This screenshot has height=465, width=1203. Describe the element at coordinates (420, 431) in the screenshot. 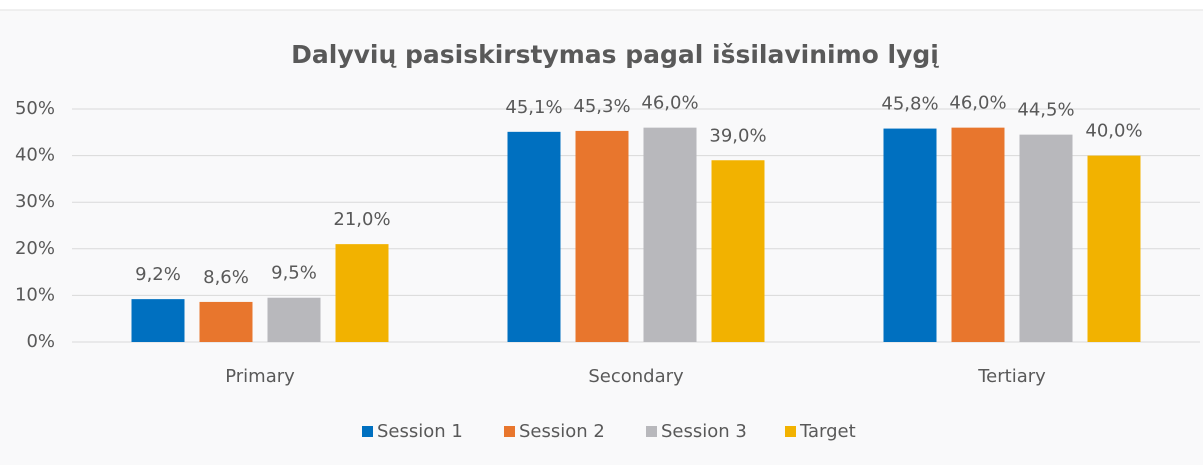

I see `legend-label: Session 1` at that location.